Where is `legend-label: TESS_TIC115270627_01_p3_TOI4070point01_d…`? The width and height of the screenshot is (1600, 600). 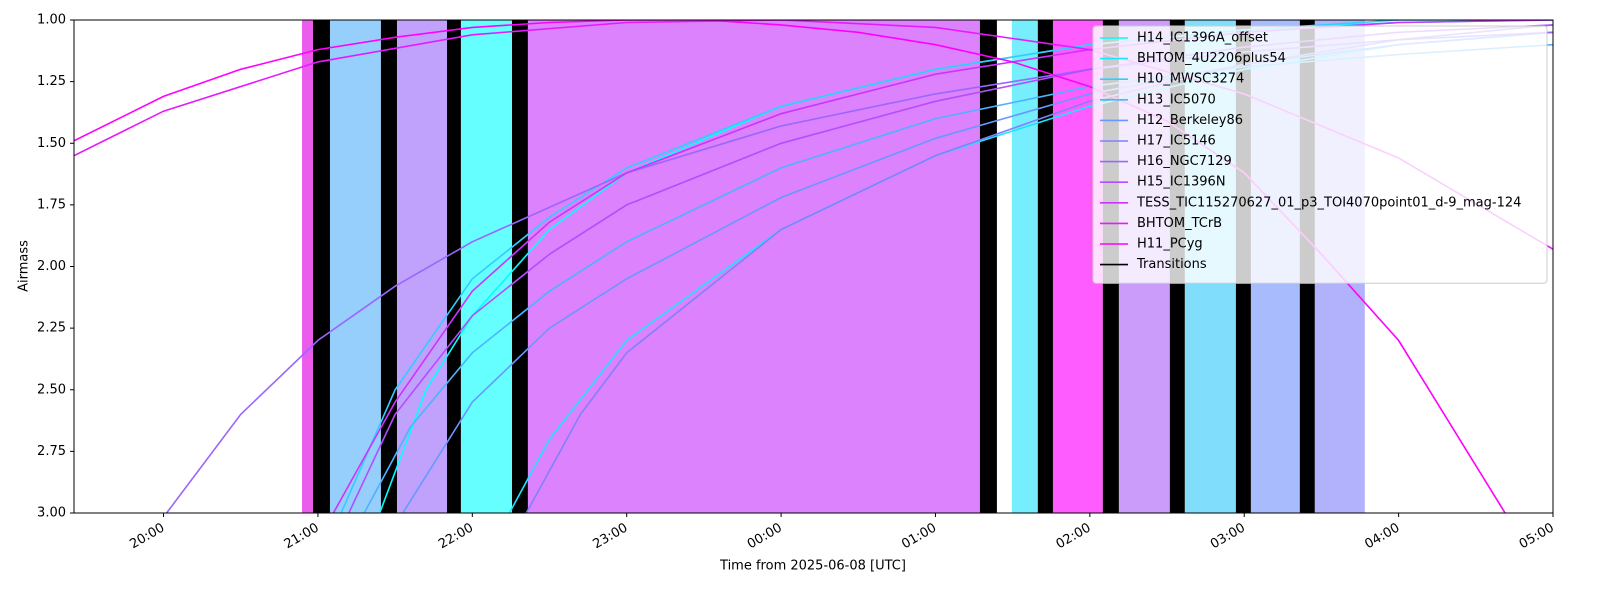 legend-label: TESS_TIC115270627_01_p3_TOI4070point01_d… is located at coordinates (1328, 202).